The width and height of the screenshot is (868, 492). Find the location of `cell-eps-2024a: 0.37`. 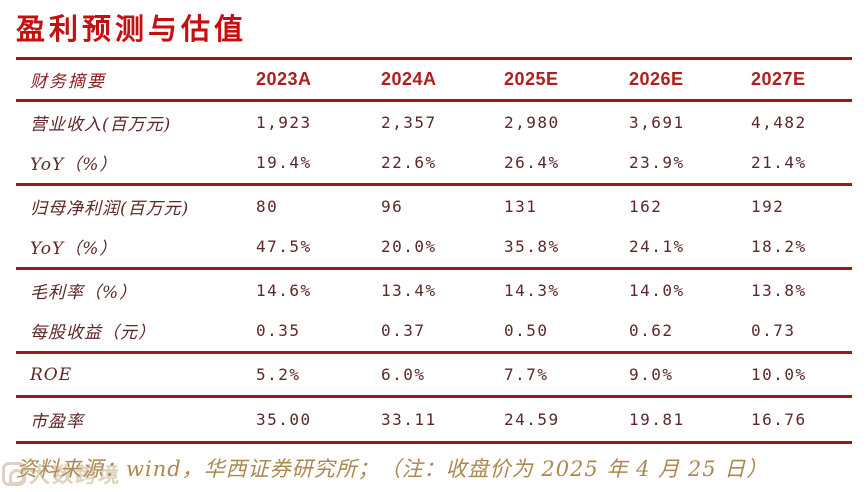

cell-eps-2024a: 0.37 is located at coordinates (434, 332).